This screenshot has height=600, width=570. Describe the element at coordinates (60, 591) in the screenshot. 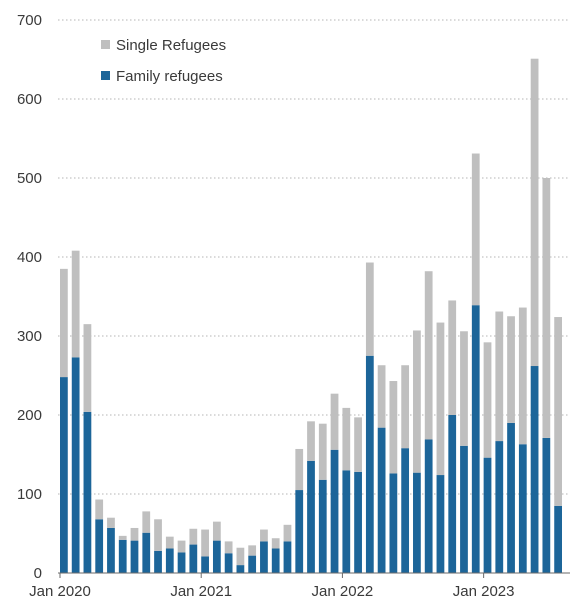

I see `x-tick-label: Jan 2020` at that location.